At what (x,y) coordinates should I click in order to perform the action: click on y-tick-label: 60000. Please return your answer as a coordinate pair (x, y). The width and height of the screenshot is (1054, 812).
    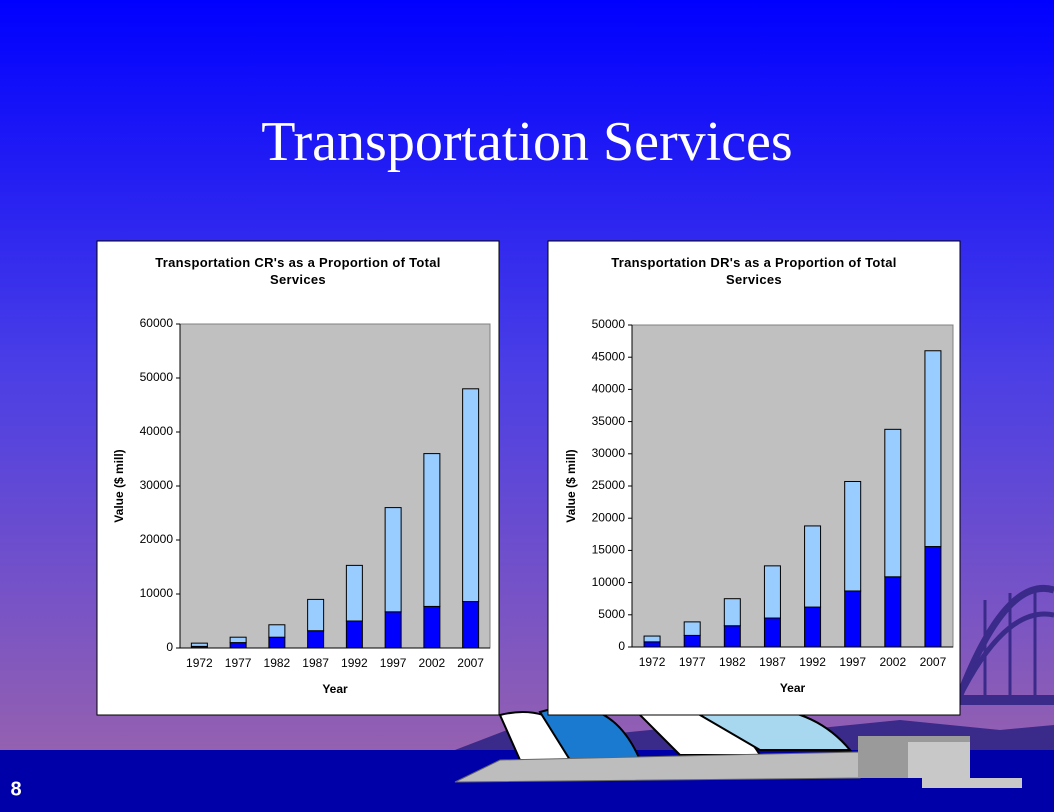
    Looking at the image, I should click on (157, 323).